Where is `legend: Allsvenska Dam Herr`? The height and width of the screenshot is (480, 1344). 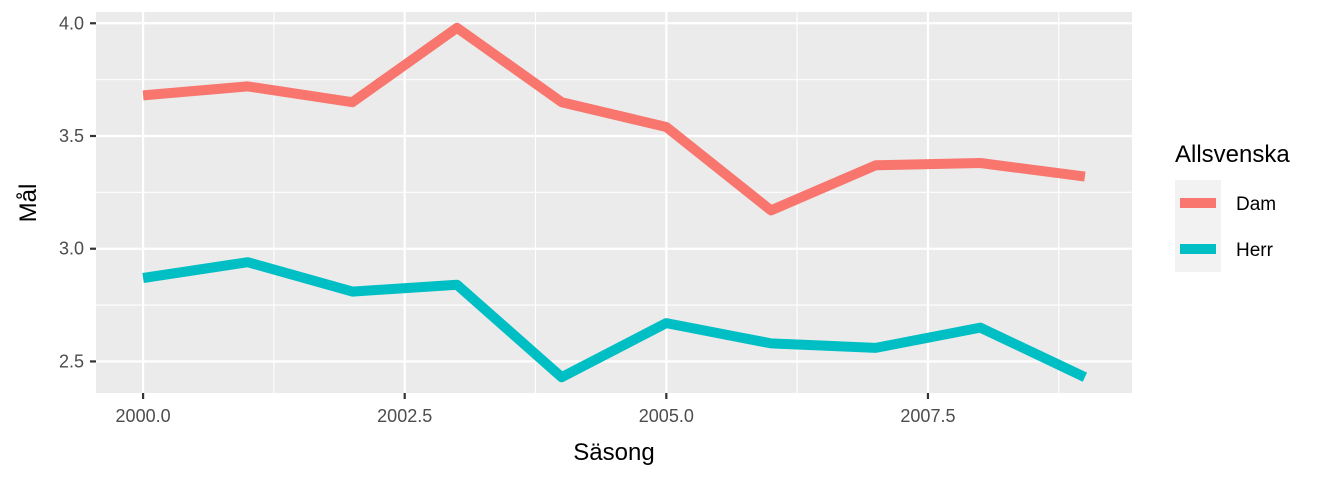
legend: Allsvenska Dam Herr is located at coordinates (1232, 206).